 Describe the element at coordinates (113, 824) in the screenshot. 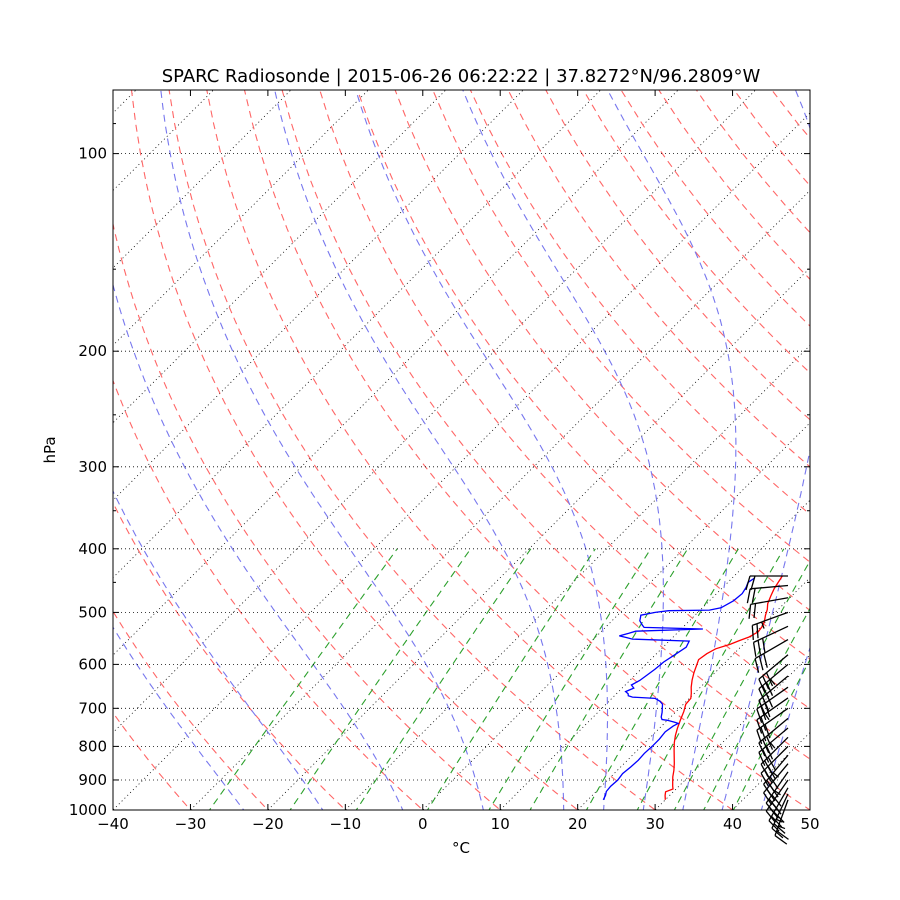

I see `x-tick-label: −40` at that location.